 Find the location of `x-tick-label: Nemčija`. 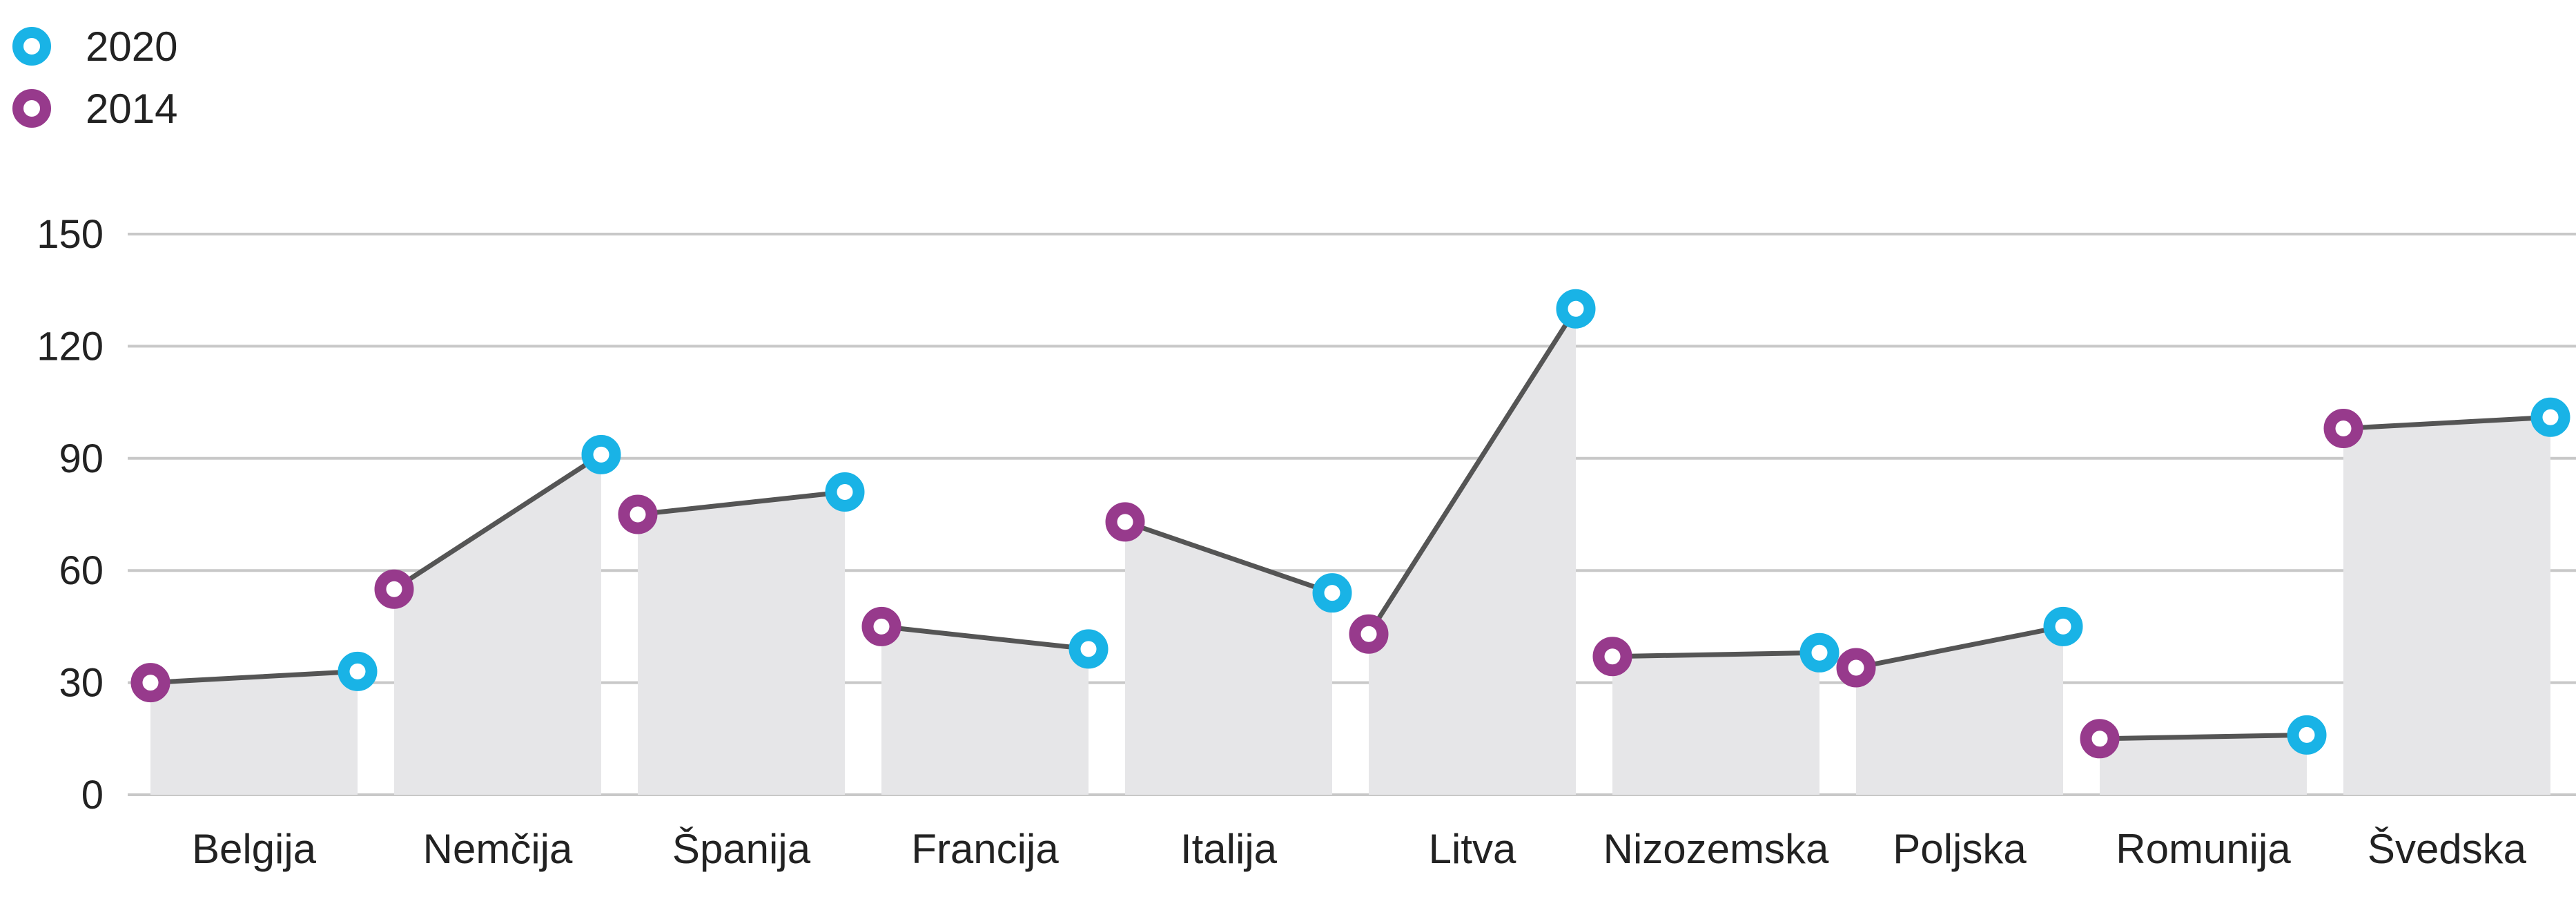

x-tick-label: Nemčija is located at coordinates (498, 849).